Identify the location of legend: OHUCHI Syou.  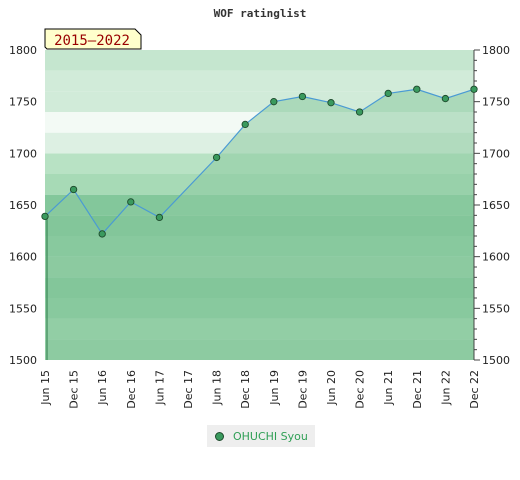
(261, 436).